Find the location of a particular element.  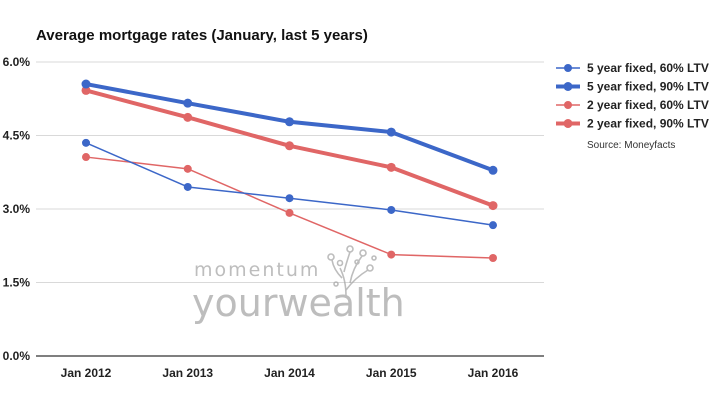

x-axis-ticks: Jan 2012 Jan 2013 Jan 2014 Jan 2015 Jan 2016 is located at coordinates (290, 373).